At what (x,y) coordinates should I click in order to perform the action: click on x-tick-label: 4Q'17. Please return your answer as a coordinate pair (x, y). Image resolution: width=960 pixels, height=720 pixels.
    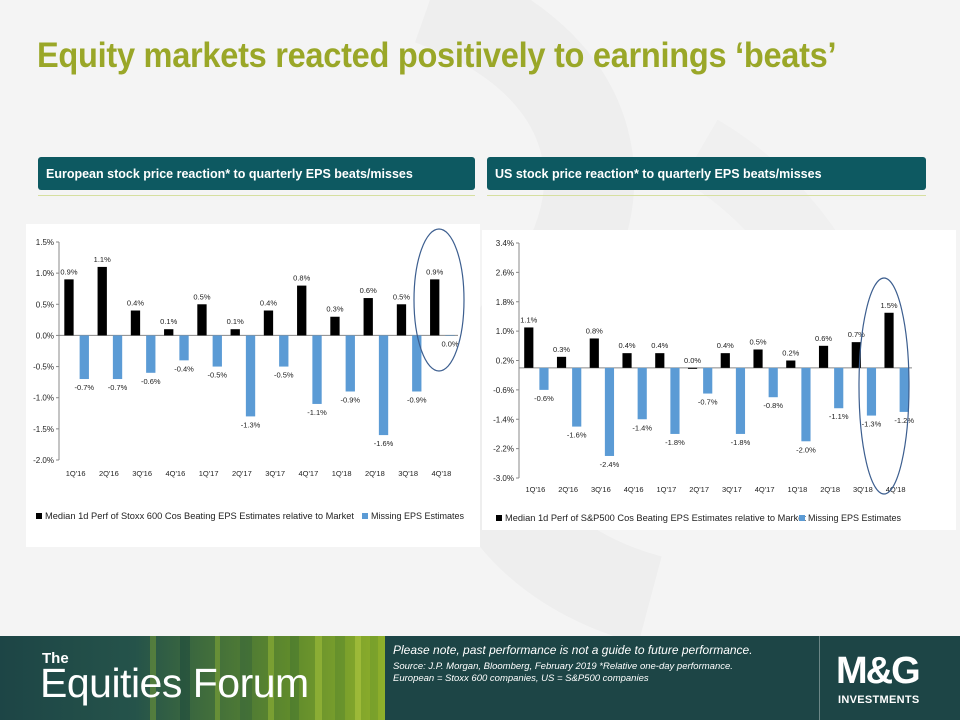
    Looking at the image, I should click on (765, 489).